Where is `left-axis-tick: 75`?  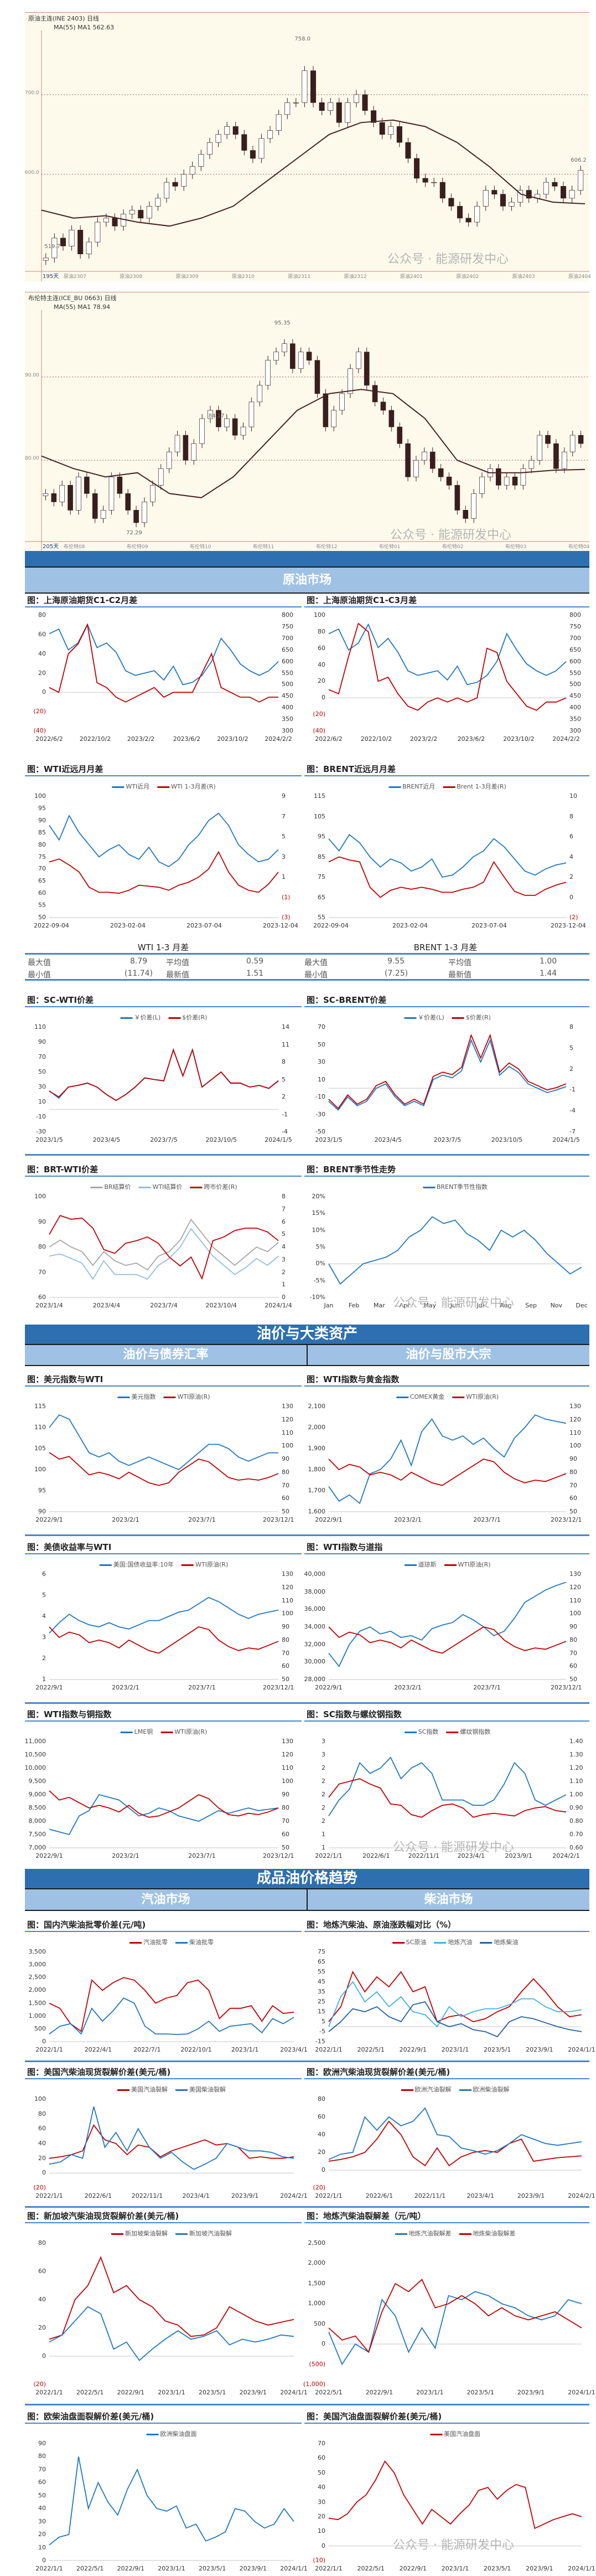 left-axis-tick: 75 is located at coordinates (42, 857).